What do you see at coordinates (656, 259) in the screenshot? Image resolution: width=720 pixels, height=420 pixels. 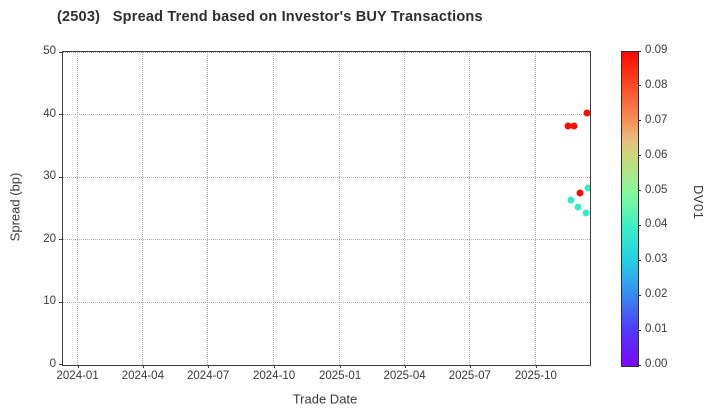 I see `colorbar-tick-label: 0.03` at bounding box center [656, 259].